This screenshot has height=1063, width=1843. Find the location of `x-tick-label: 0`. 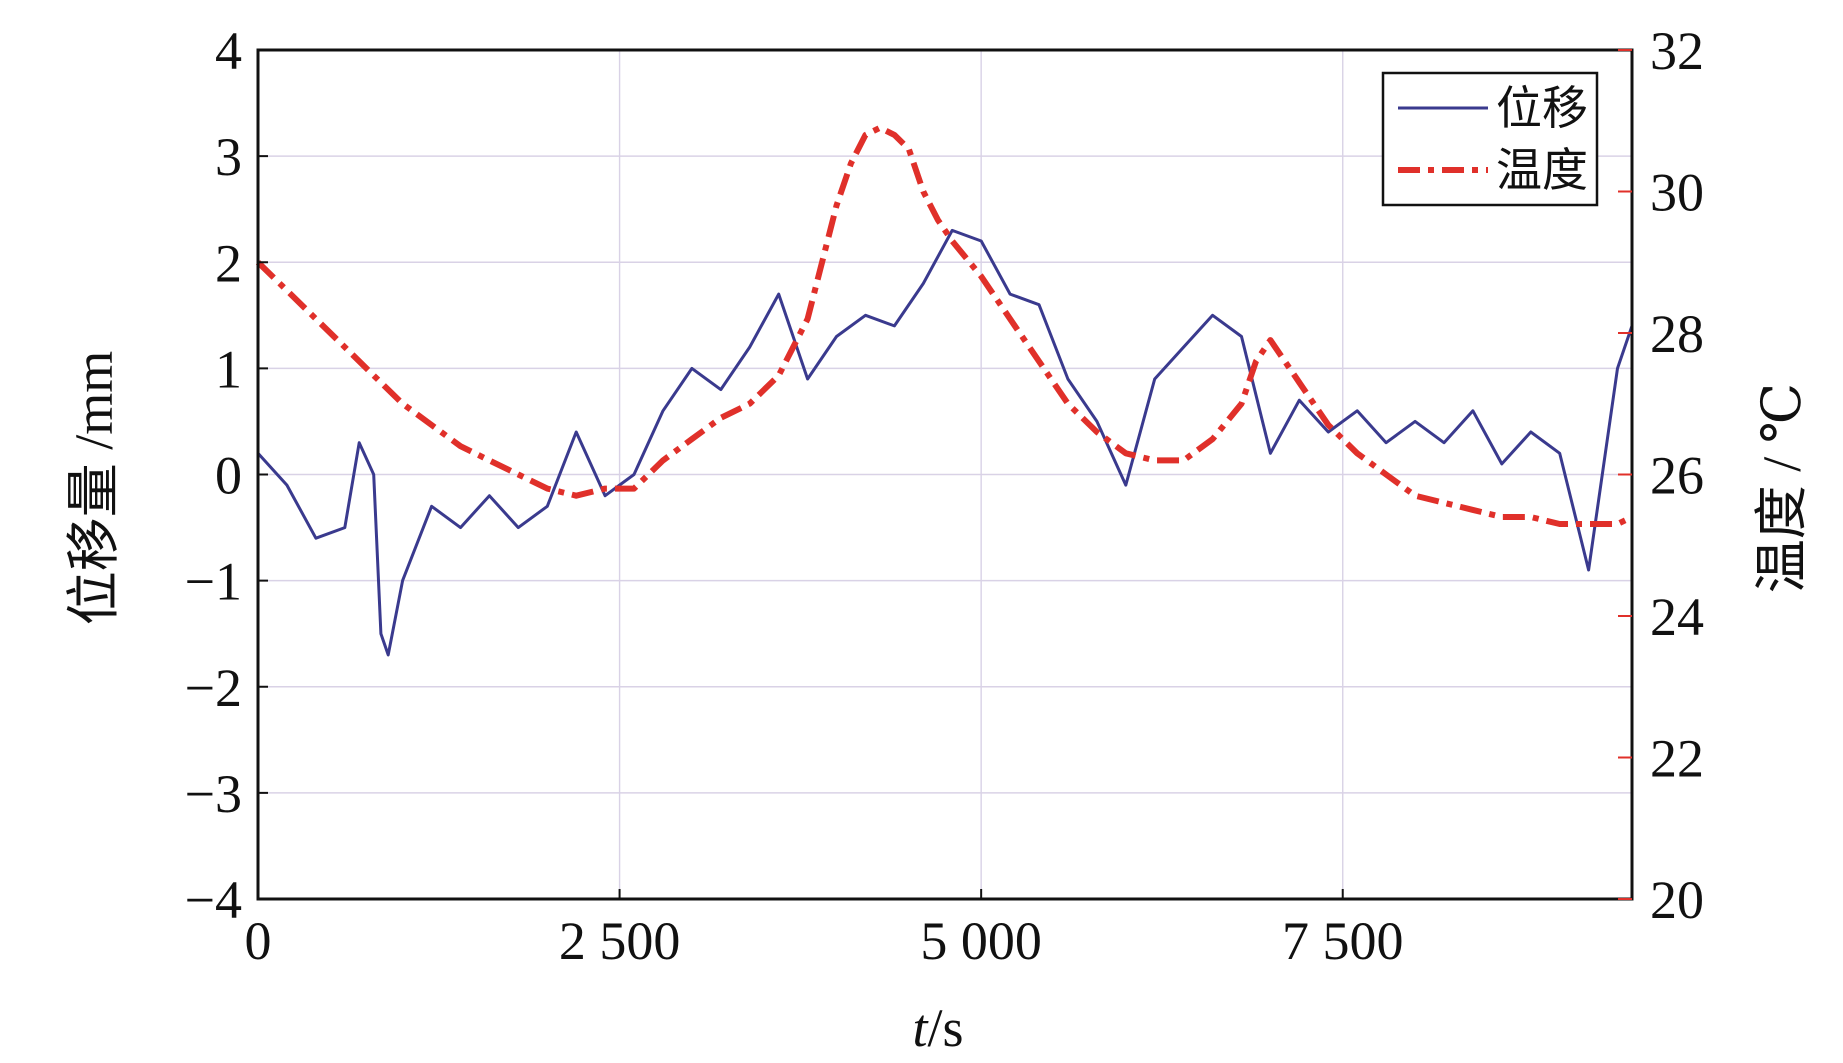

x-tick-label: 0 is located at coordinates (258, 941).